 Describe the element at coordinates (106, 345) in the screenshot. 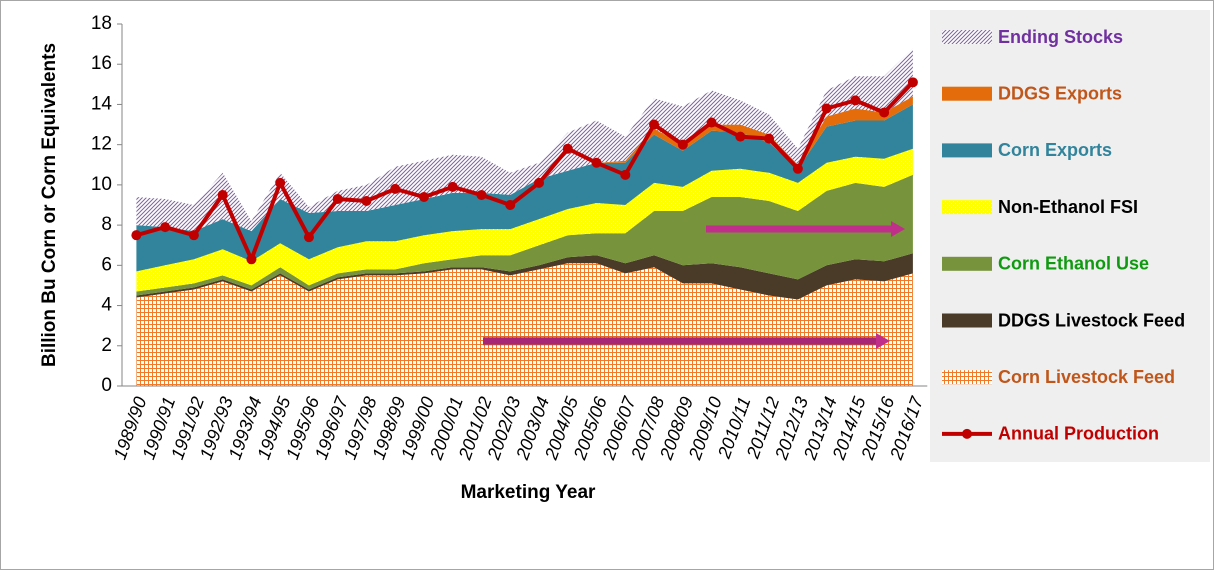

I see `y-tick-label: 2` at that location.